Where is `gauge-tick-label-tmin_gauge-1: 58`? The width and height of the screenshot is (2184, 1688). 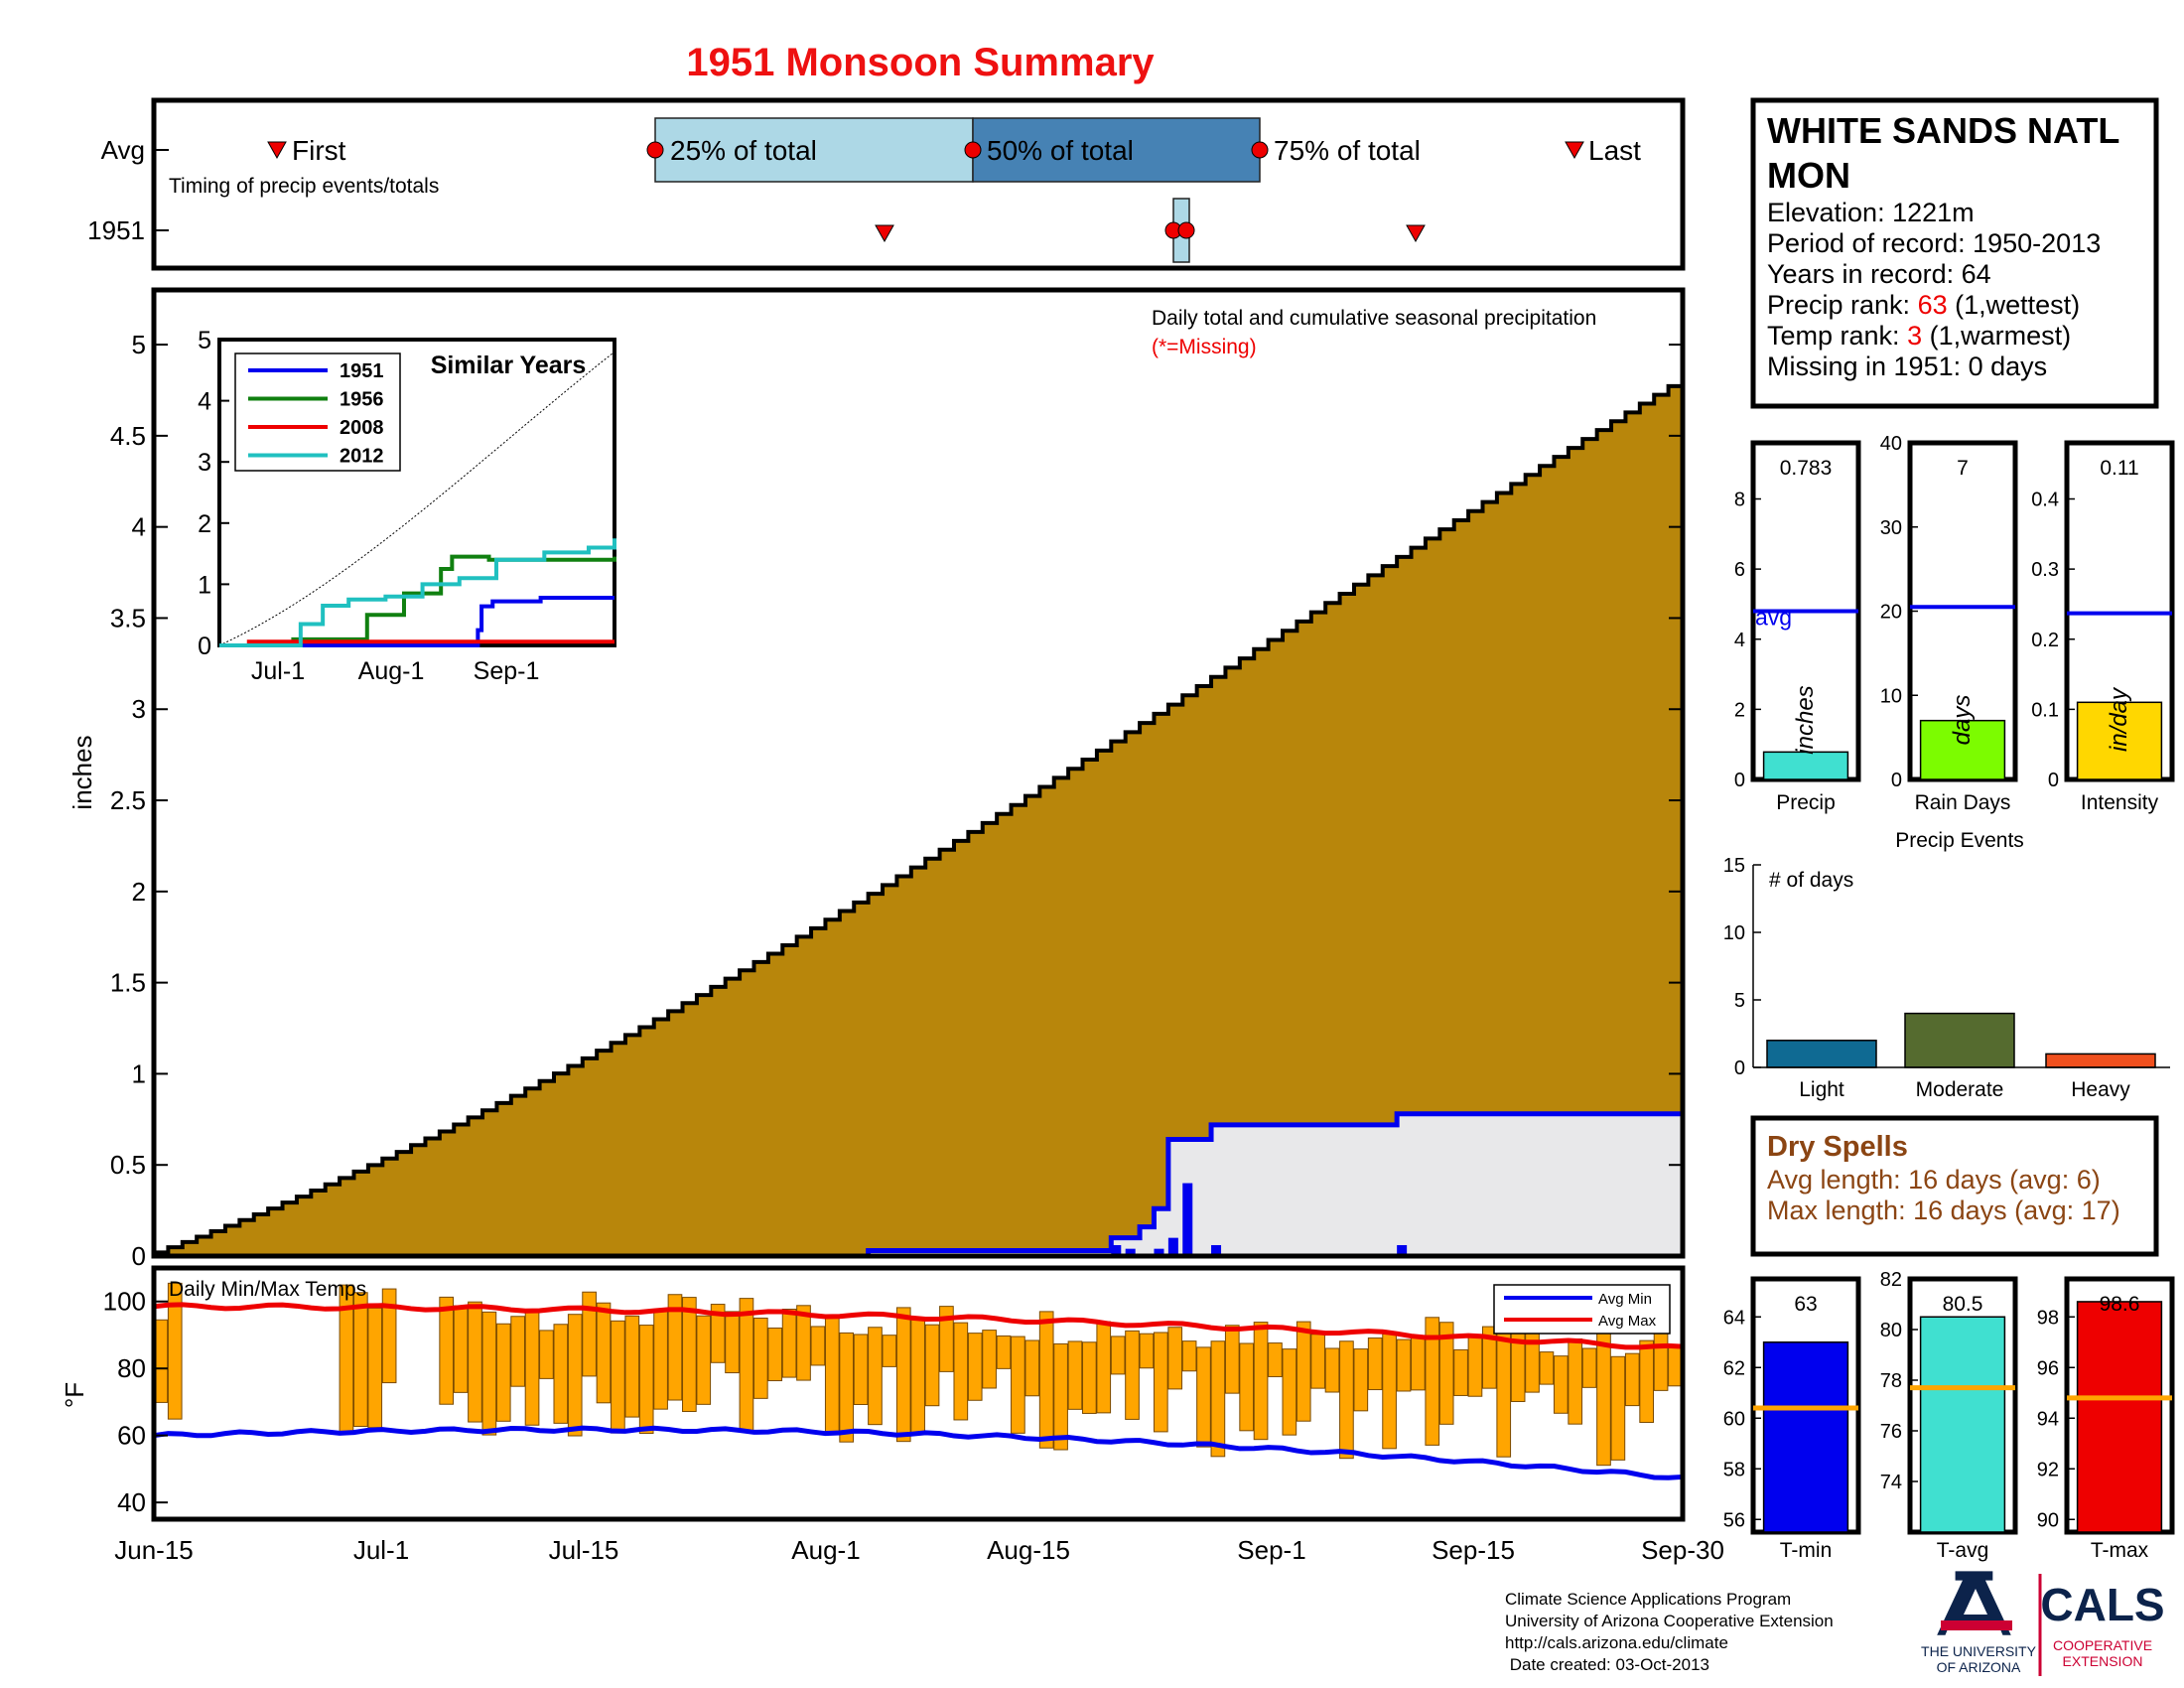
gauge-tick-label-tmin_gauge-1: 58 is located at coordinates (1734, 1469).